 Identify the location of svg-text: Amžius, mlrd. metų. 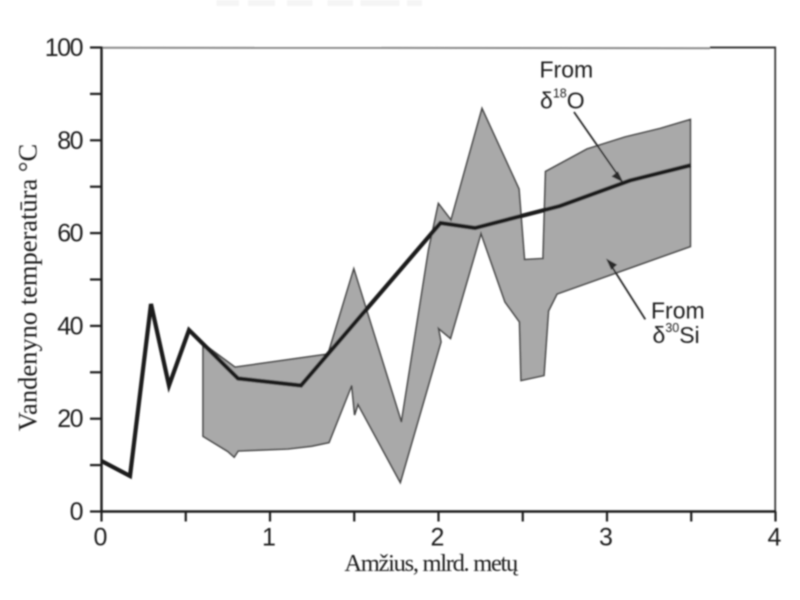
(431, 563).